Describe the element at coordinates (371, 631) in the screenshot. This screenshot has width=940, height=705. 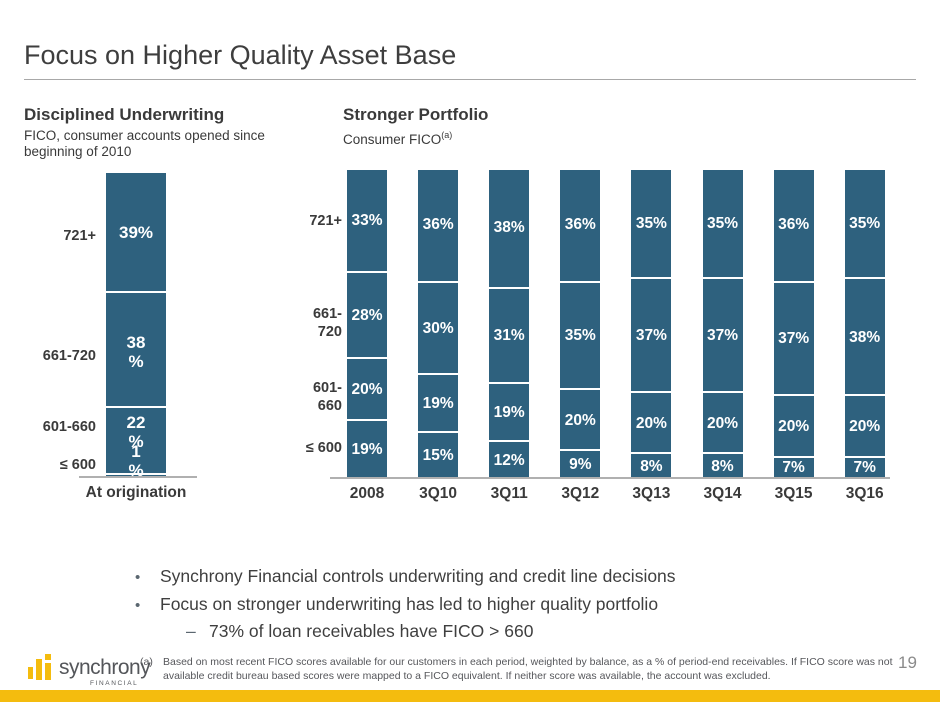
I see `sub-bullet-item: 73% of loan receivables have FICO > 660` at that location.